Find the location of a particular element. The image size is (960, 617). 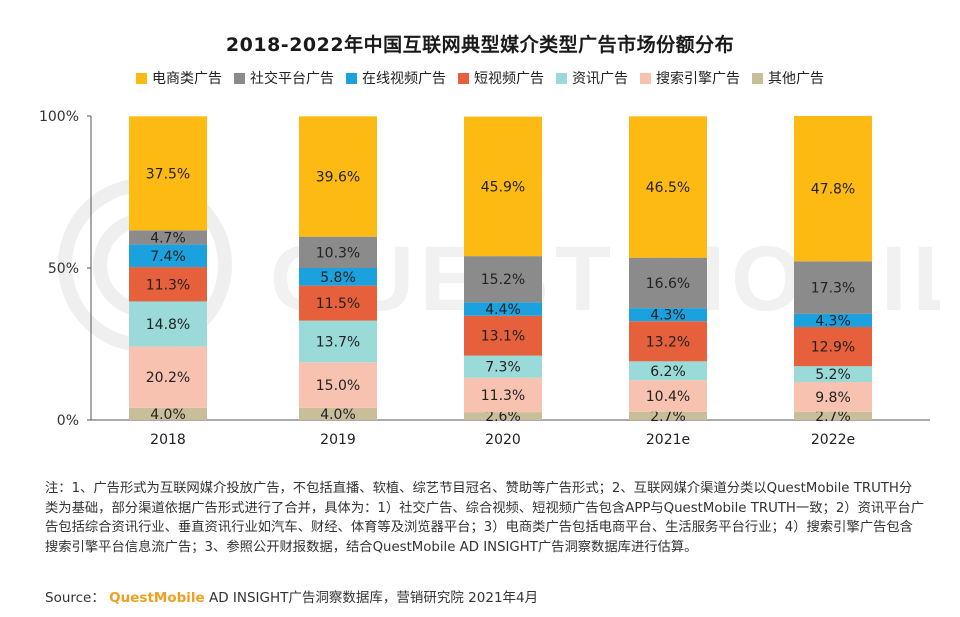

legend-item: 搜索引擎广告 is located at coordinates (690, 78).